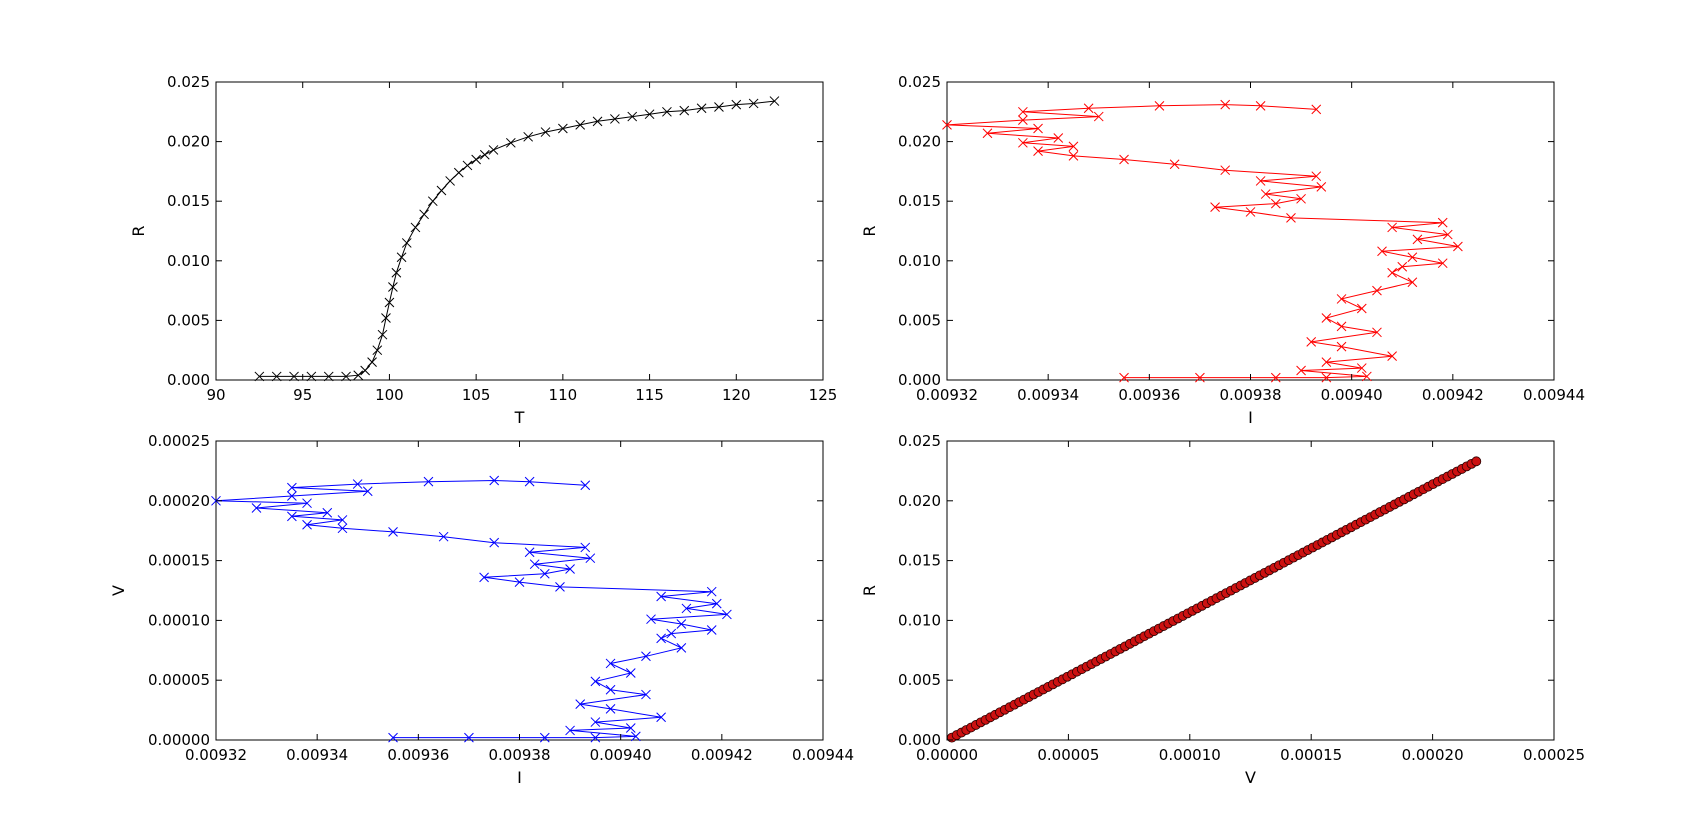 The height and width of the screenshot is (815, 1707). Describe the element at coordinates (1068, 755) in the screenshot. I see `x-tick-label: 0.00005` at that location.